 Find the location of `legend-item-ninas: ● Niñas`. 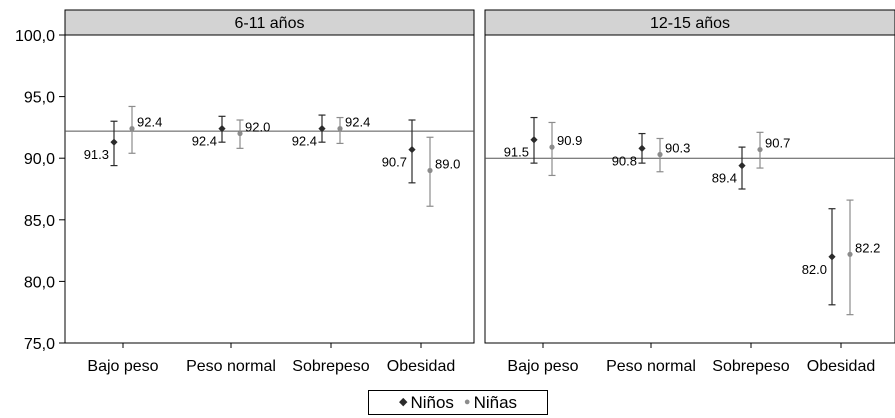

legend-item-ninas: ● Niñas is located at coordinates (490, 403).